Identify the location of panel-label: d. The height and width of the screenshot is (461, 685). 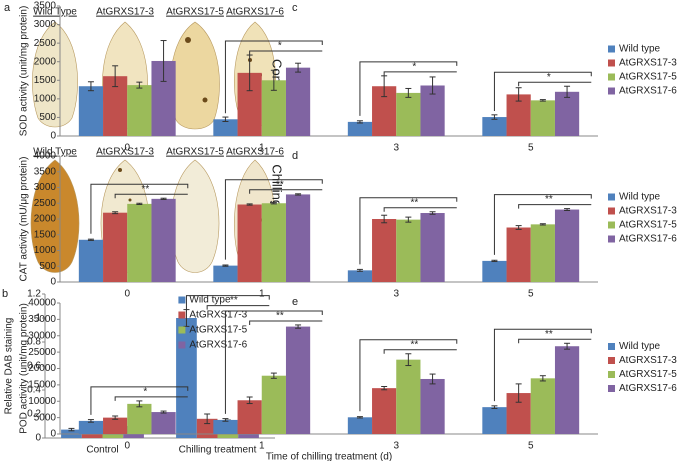
(295, 156).